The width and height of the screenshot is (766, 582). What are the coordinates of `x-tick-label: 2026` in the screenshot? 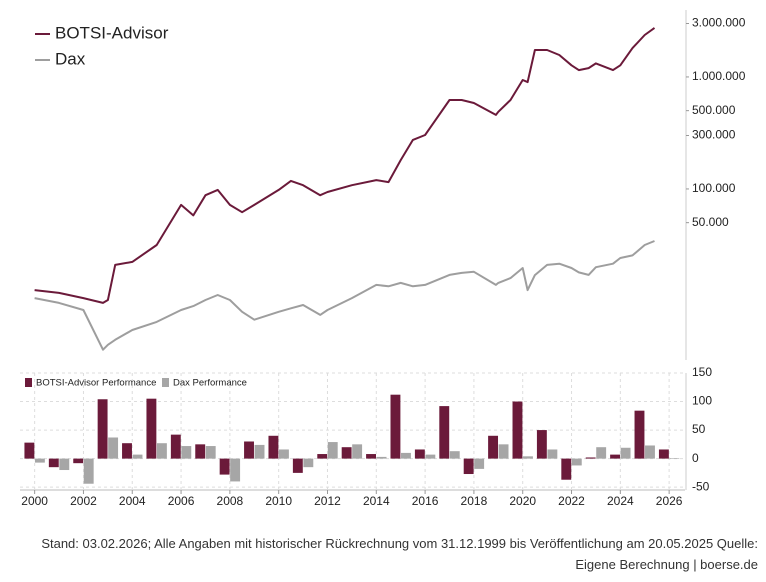 It's located at (669, 501).